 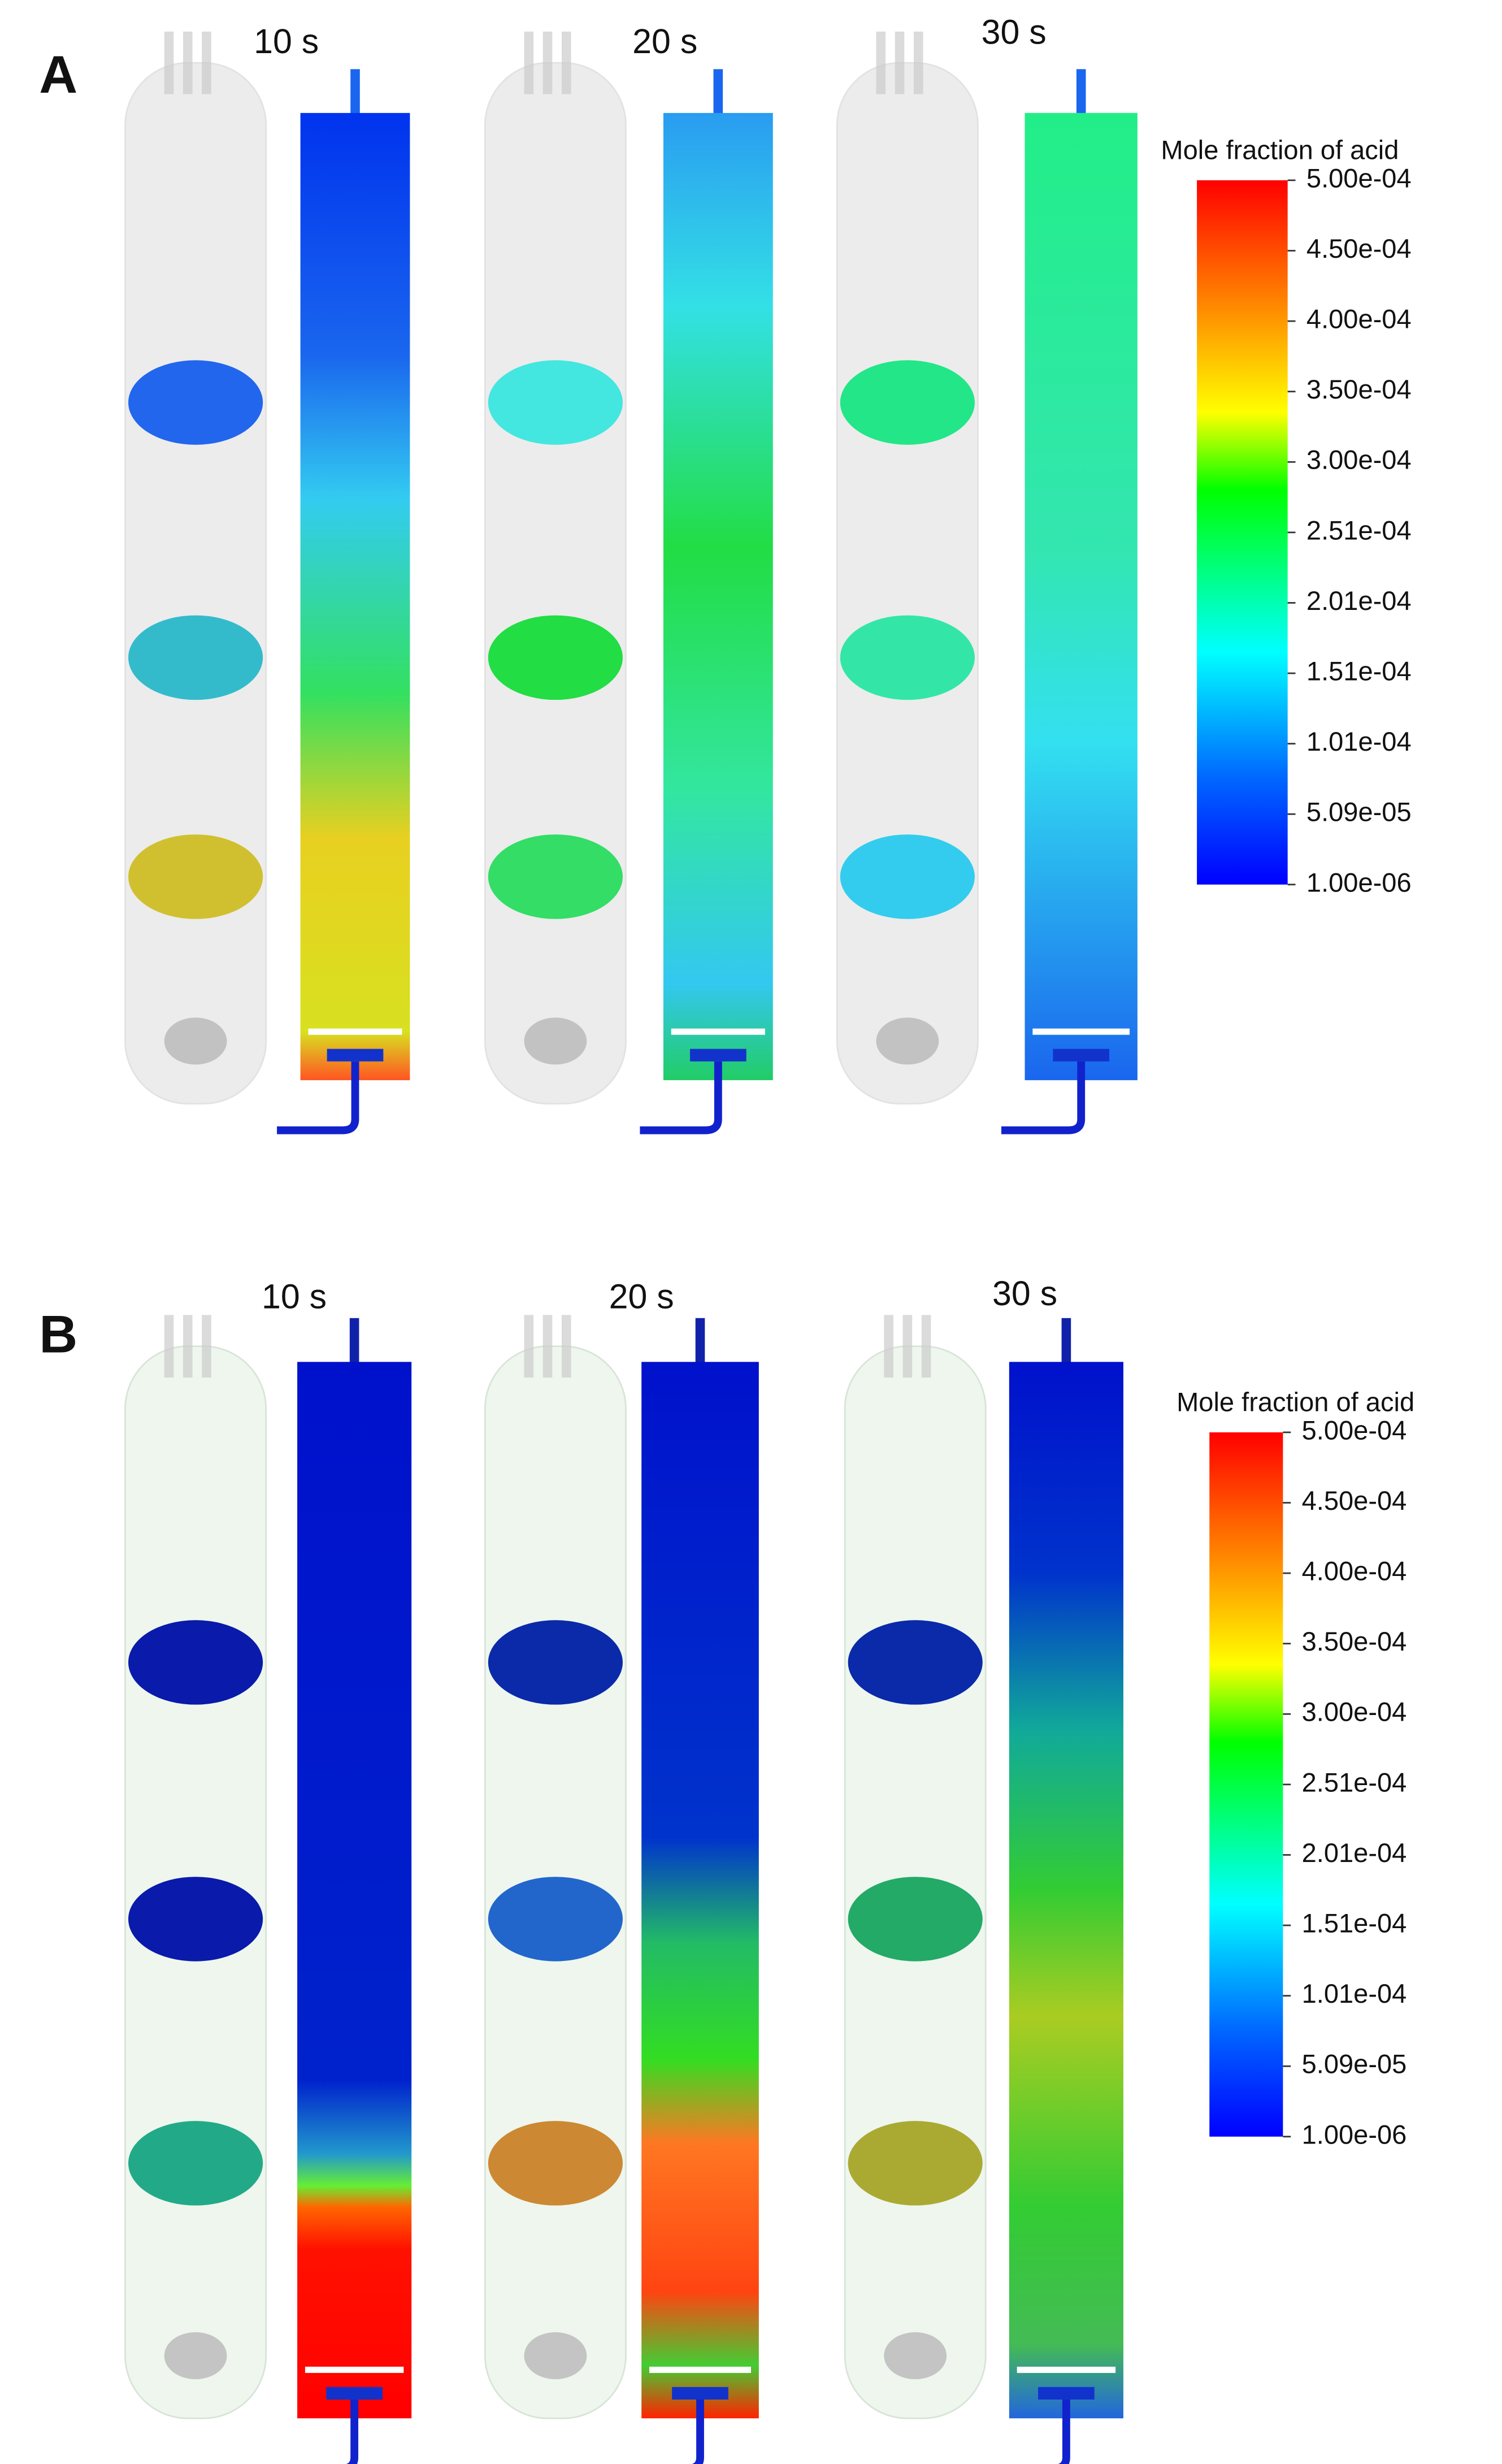 What do you see at coordinates (1354, 2064) in the screenshot?
I see `colorbar-tick-label: 5.09e-05` at bounding box center [1354, 2064].